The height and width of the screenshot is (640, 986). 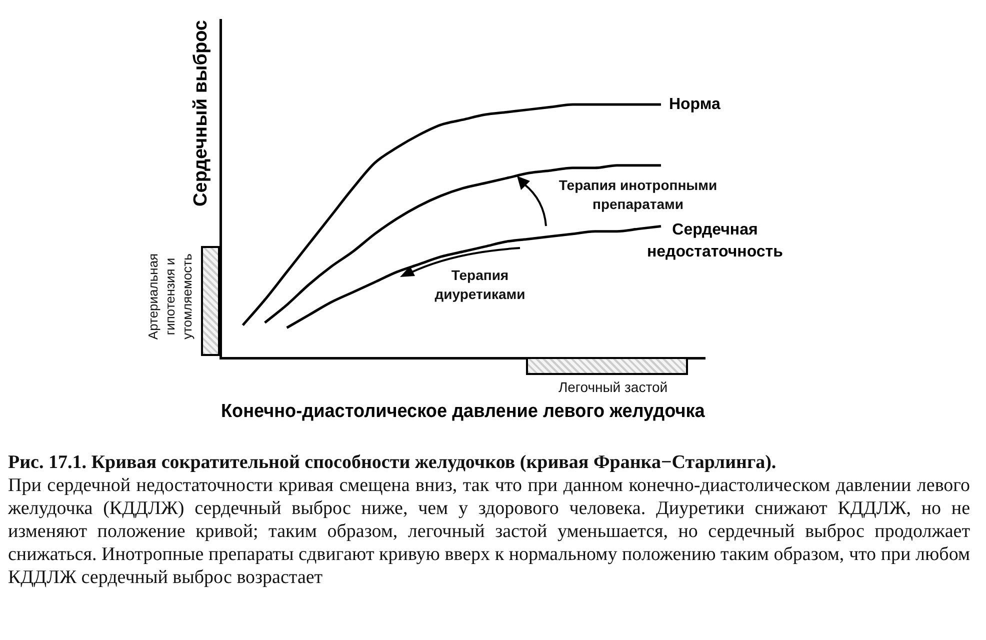 I want to click on text: Рис. 17.1. Кривая сократительной способности желудочков (кривая Франка−Старлинга)., so click(x=393, y=462).